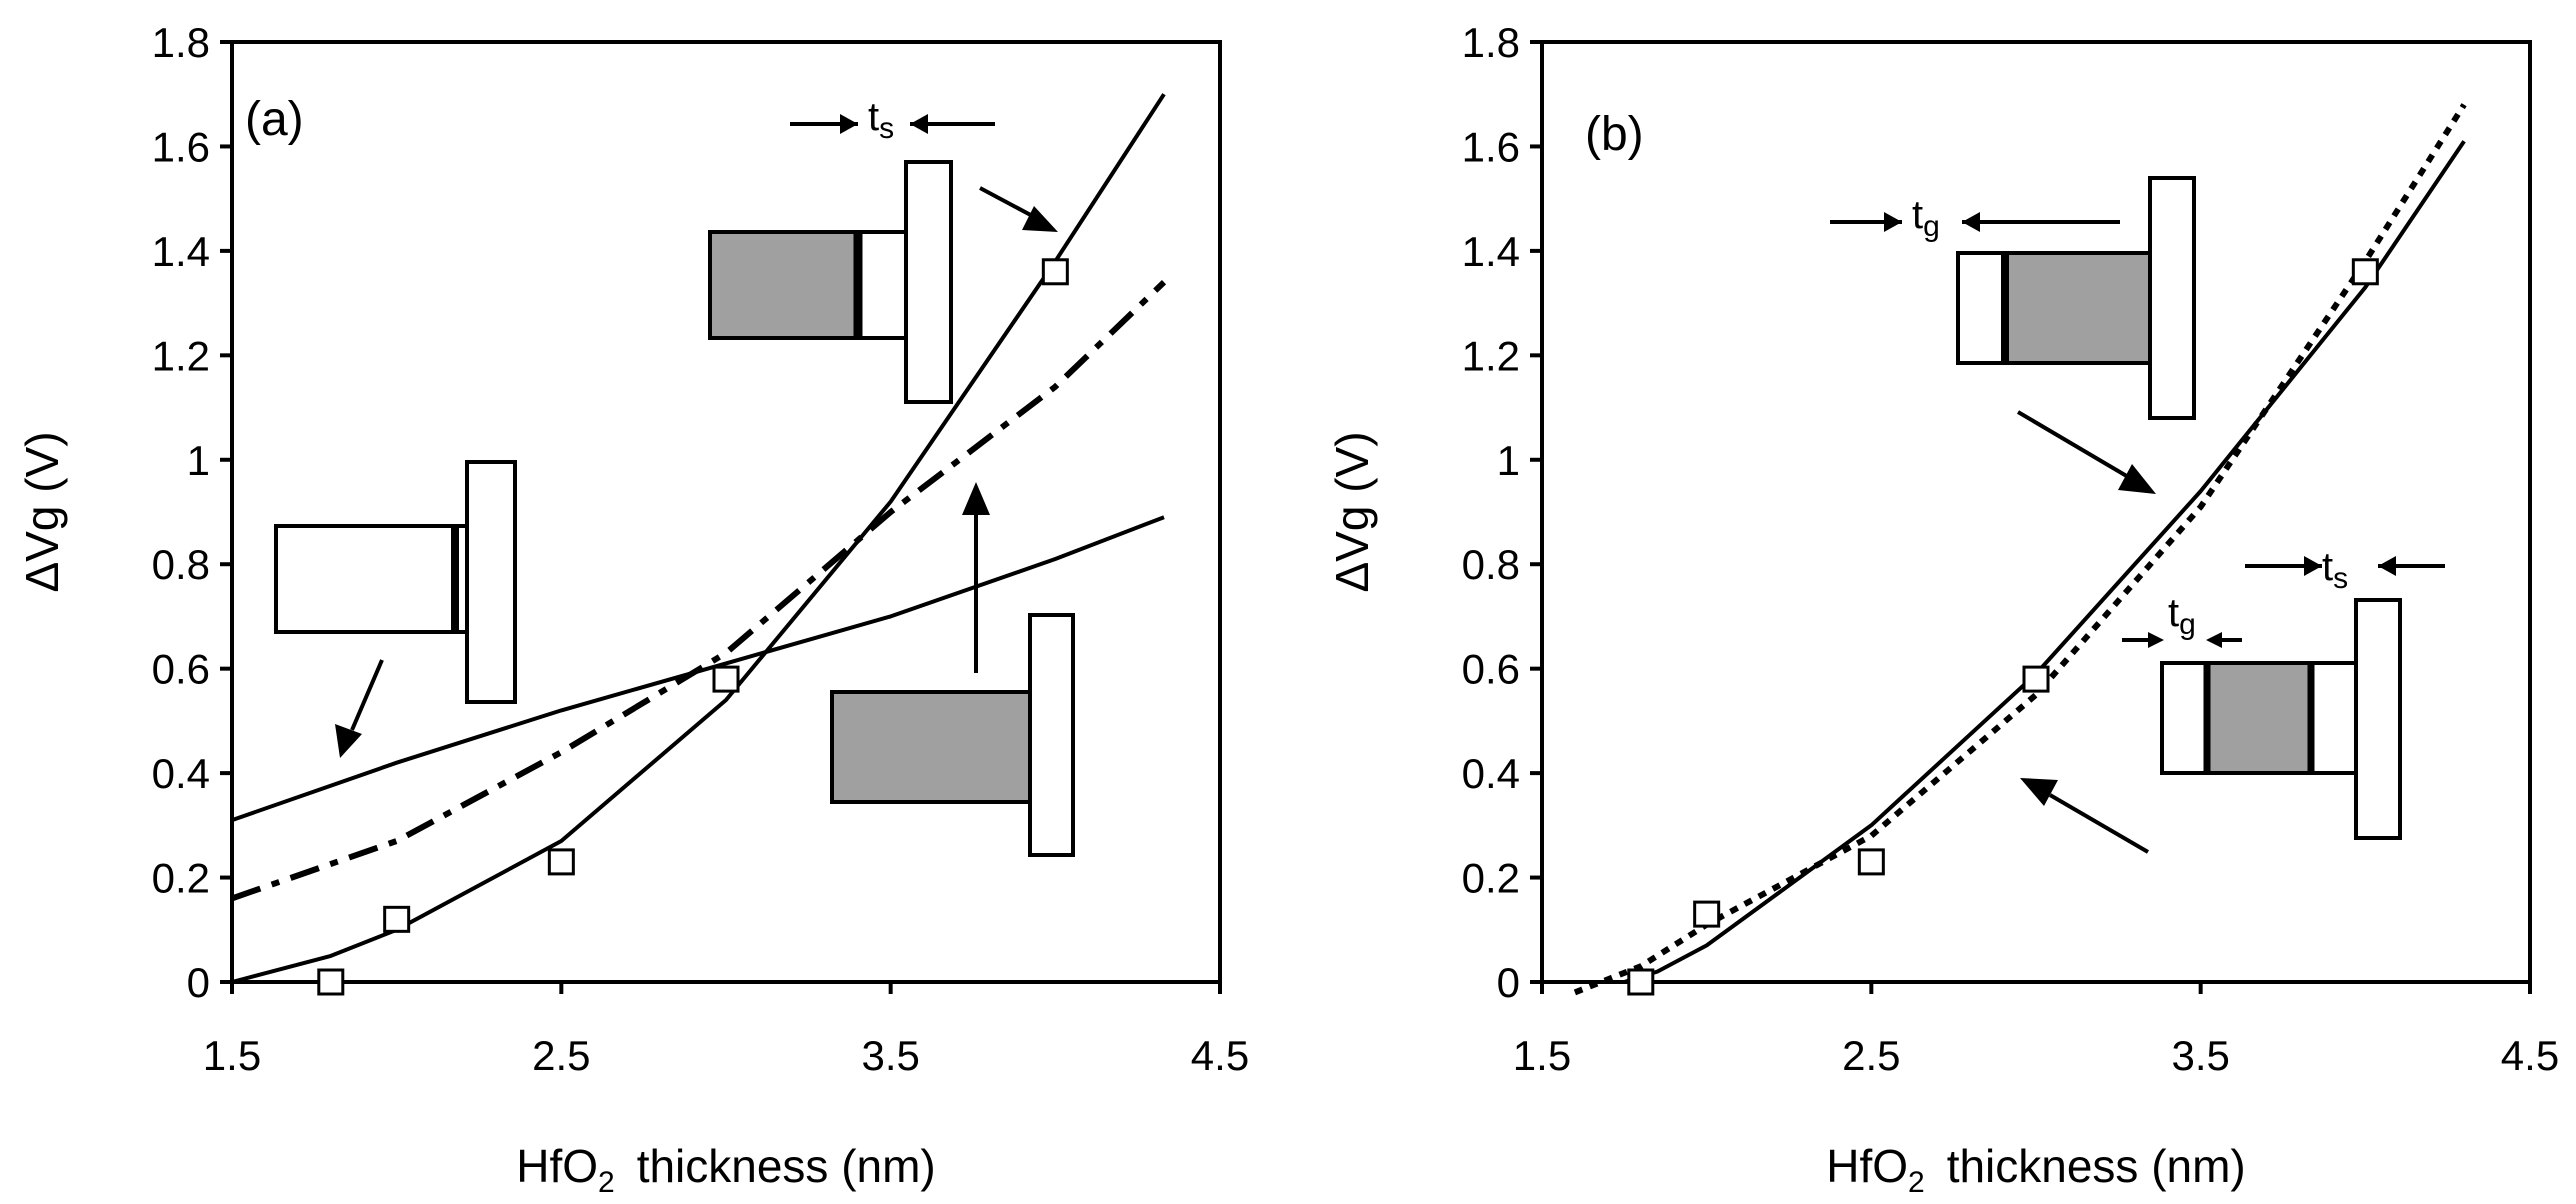 This screenshot has height=1204, width=2576. What do you see at coordinates (181, 355) in the screenshot?
I see `y-tick-label-a: 1.2` at bounding box center [181, 355].